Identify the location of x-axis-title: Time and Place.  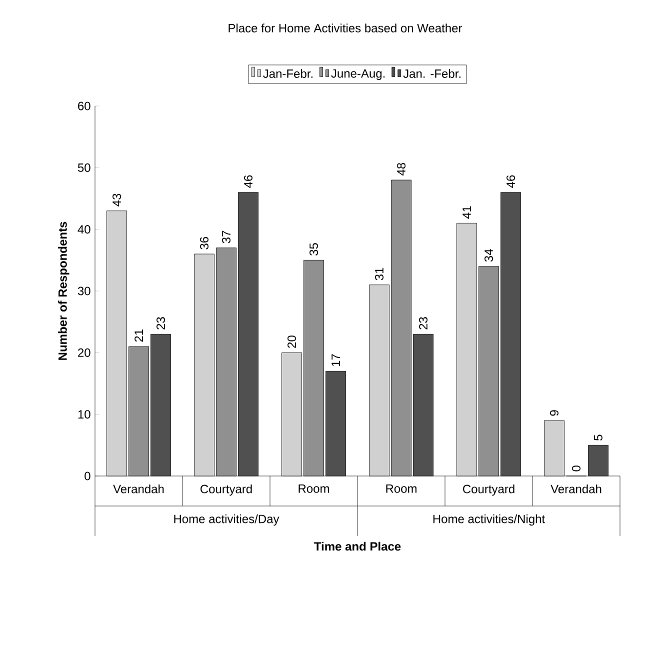
(357, 546).